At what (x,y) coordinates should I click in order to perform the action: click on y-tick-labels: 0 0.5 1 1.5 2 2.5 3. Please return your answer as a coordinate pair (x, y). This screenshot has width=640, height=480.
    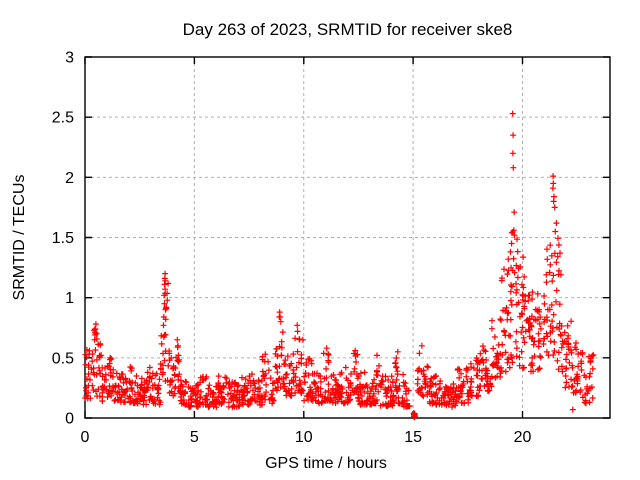
    Looking at the image, I should click on (63, 239).